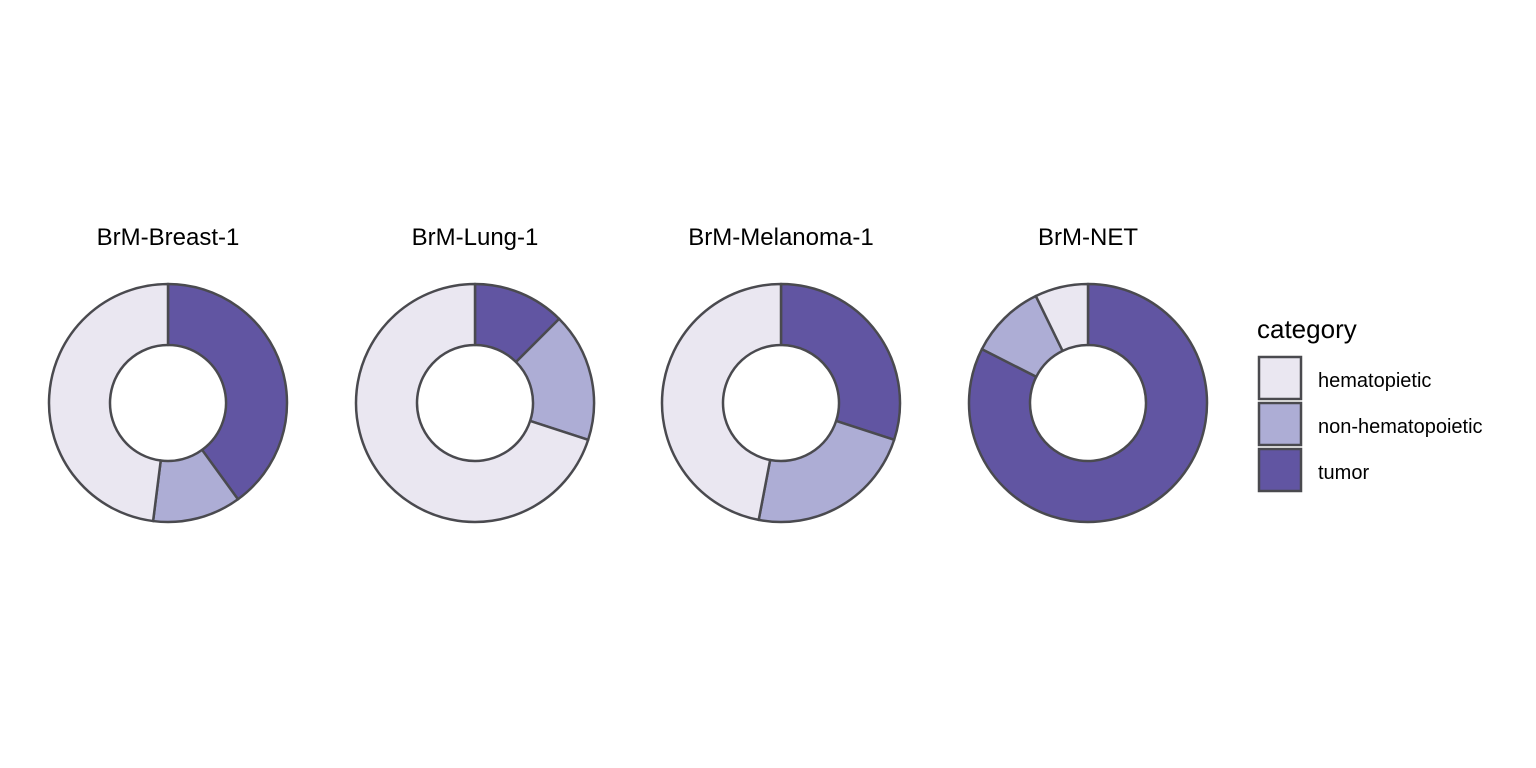 Image resolution: width=1536 pixels, height=768 pixels. I want to click on panel-title: BrM-Lung-1, so click(475, 237).